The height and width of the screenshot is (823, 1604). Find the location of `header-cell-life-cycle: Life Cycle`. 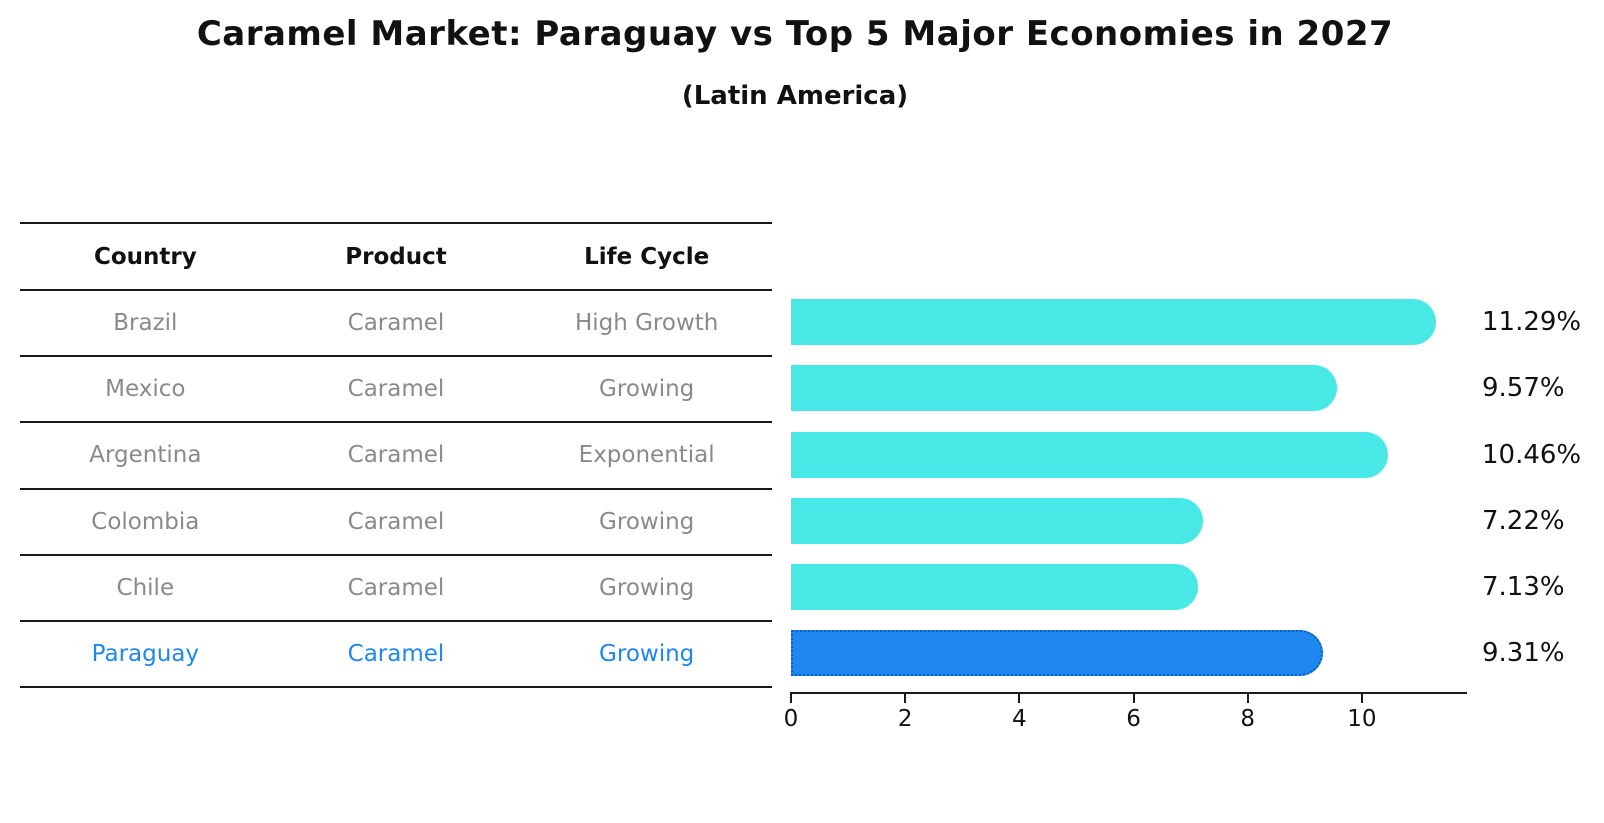

header-cell-life-cycle: Life Cycle is located at coordinates (647, 256).